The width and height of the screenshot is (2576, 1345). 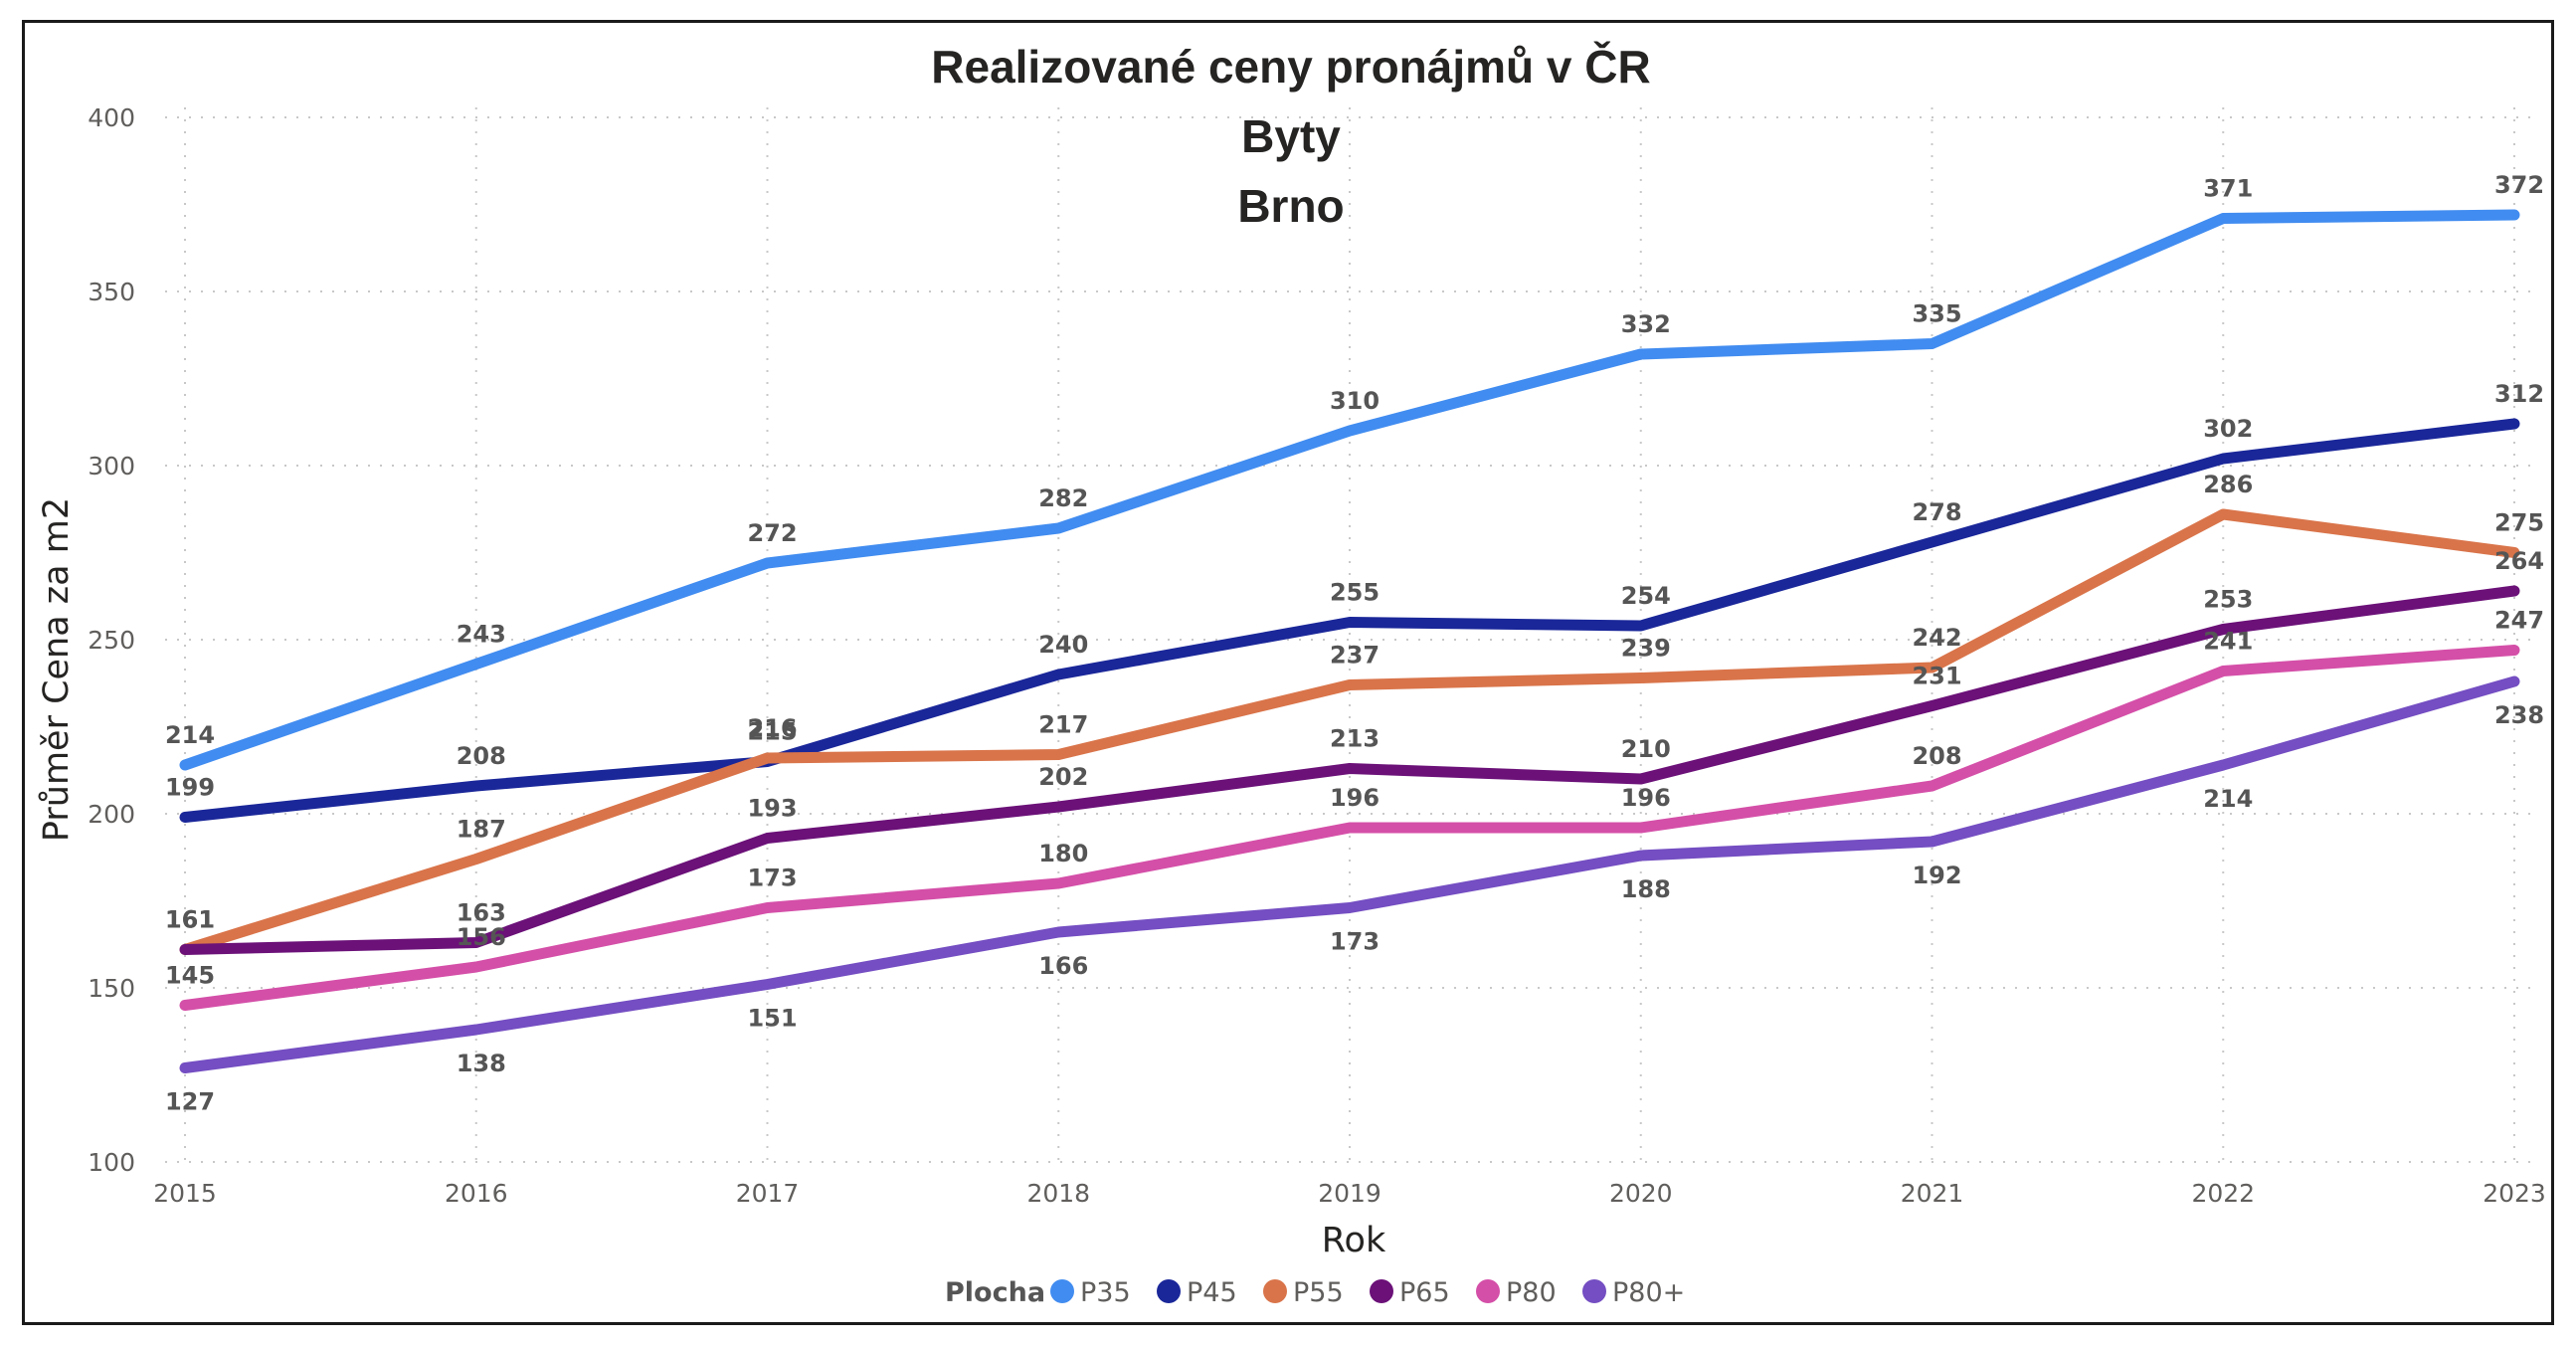 I want to click on data-label: 310, so click(x=1355, y=401).